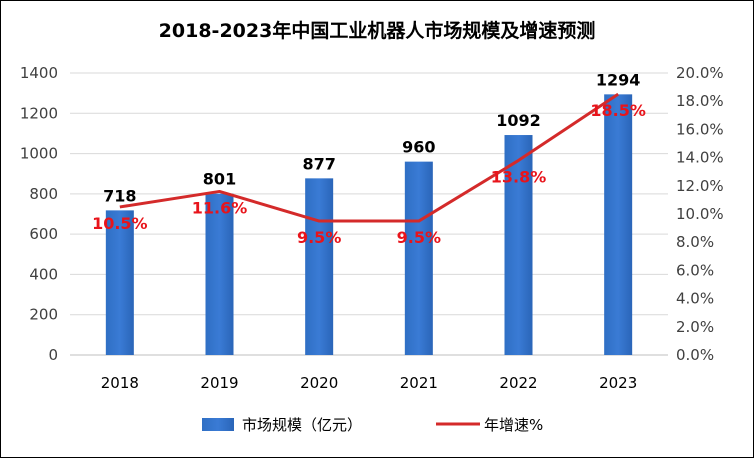 This screenshot has height=458, width=754. I want to click on bar-2019, so click(219, 274).